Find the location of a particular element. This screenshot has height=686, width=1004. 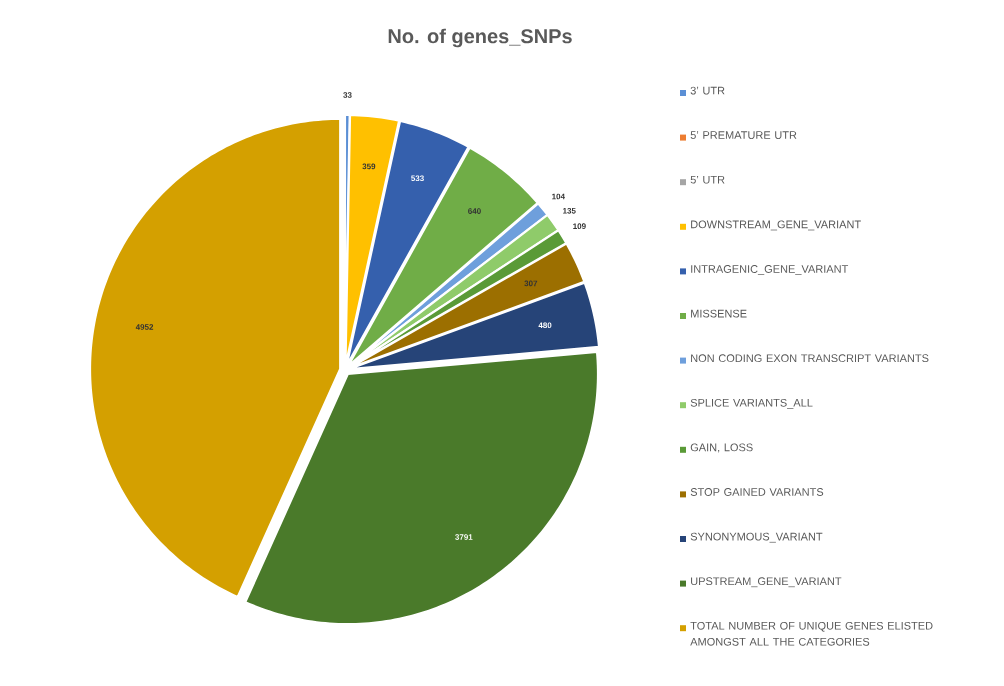

legend-label: GAIN, LOSS is located at coordinates (721, 448).